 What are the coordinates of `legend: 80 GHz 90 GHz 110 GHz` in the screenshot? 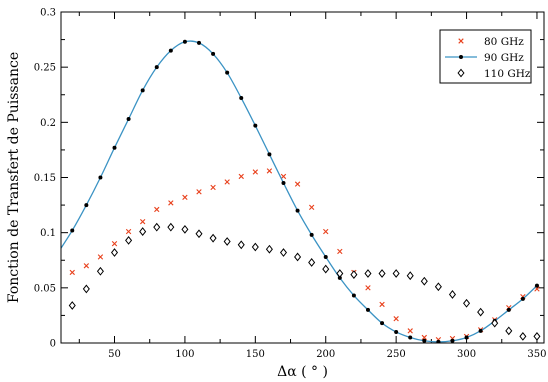 It's located at (485, 56).